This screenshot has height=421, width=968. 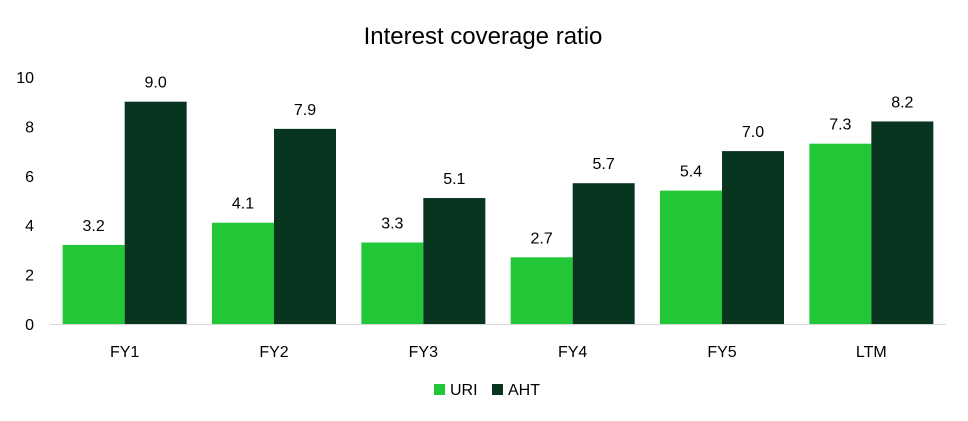 What do you see at coordinates (541, 290) in the screenshot?
I see `bar-uri-fy4` at bounding box center [541, 290].